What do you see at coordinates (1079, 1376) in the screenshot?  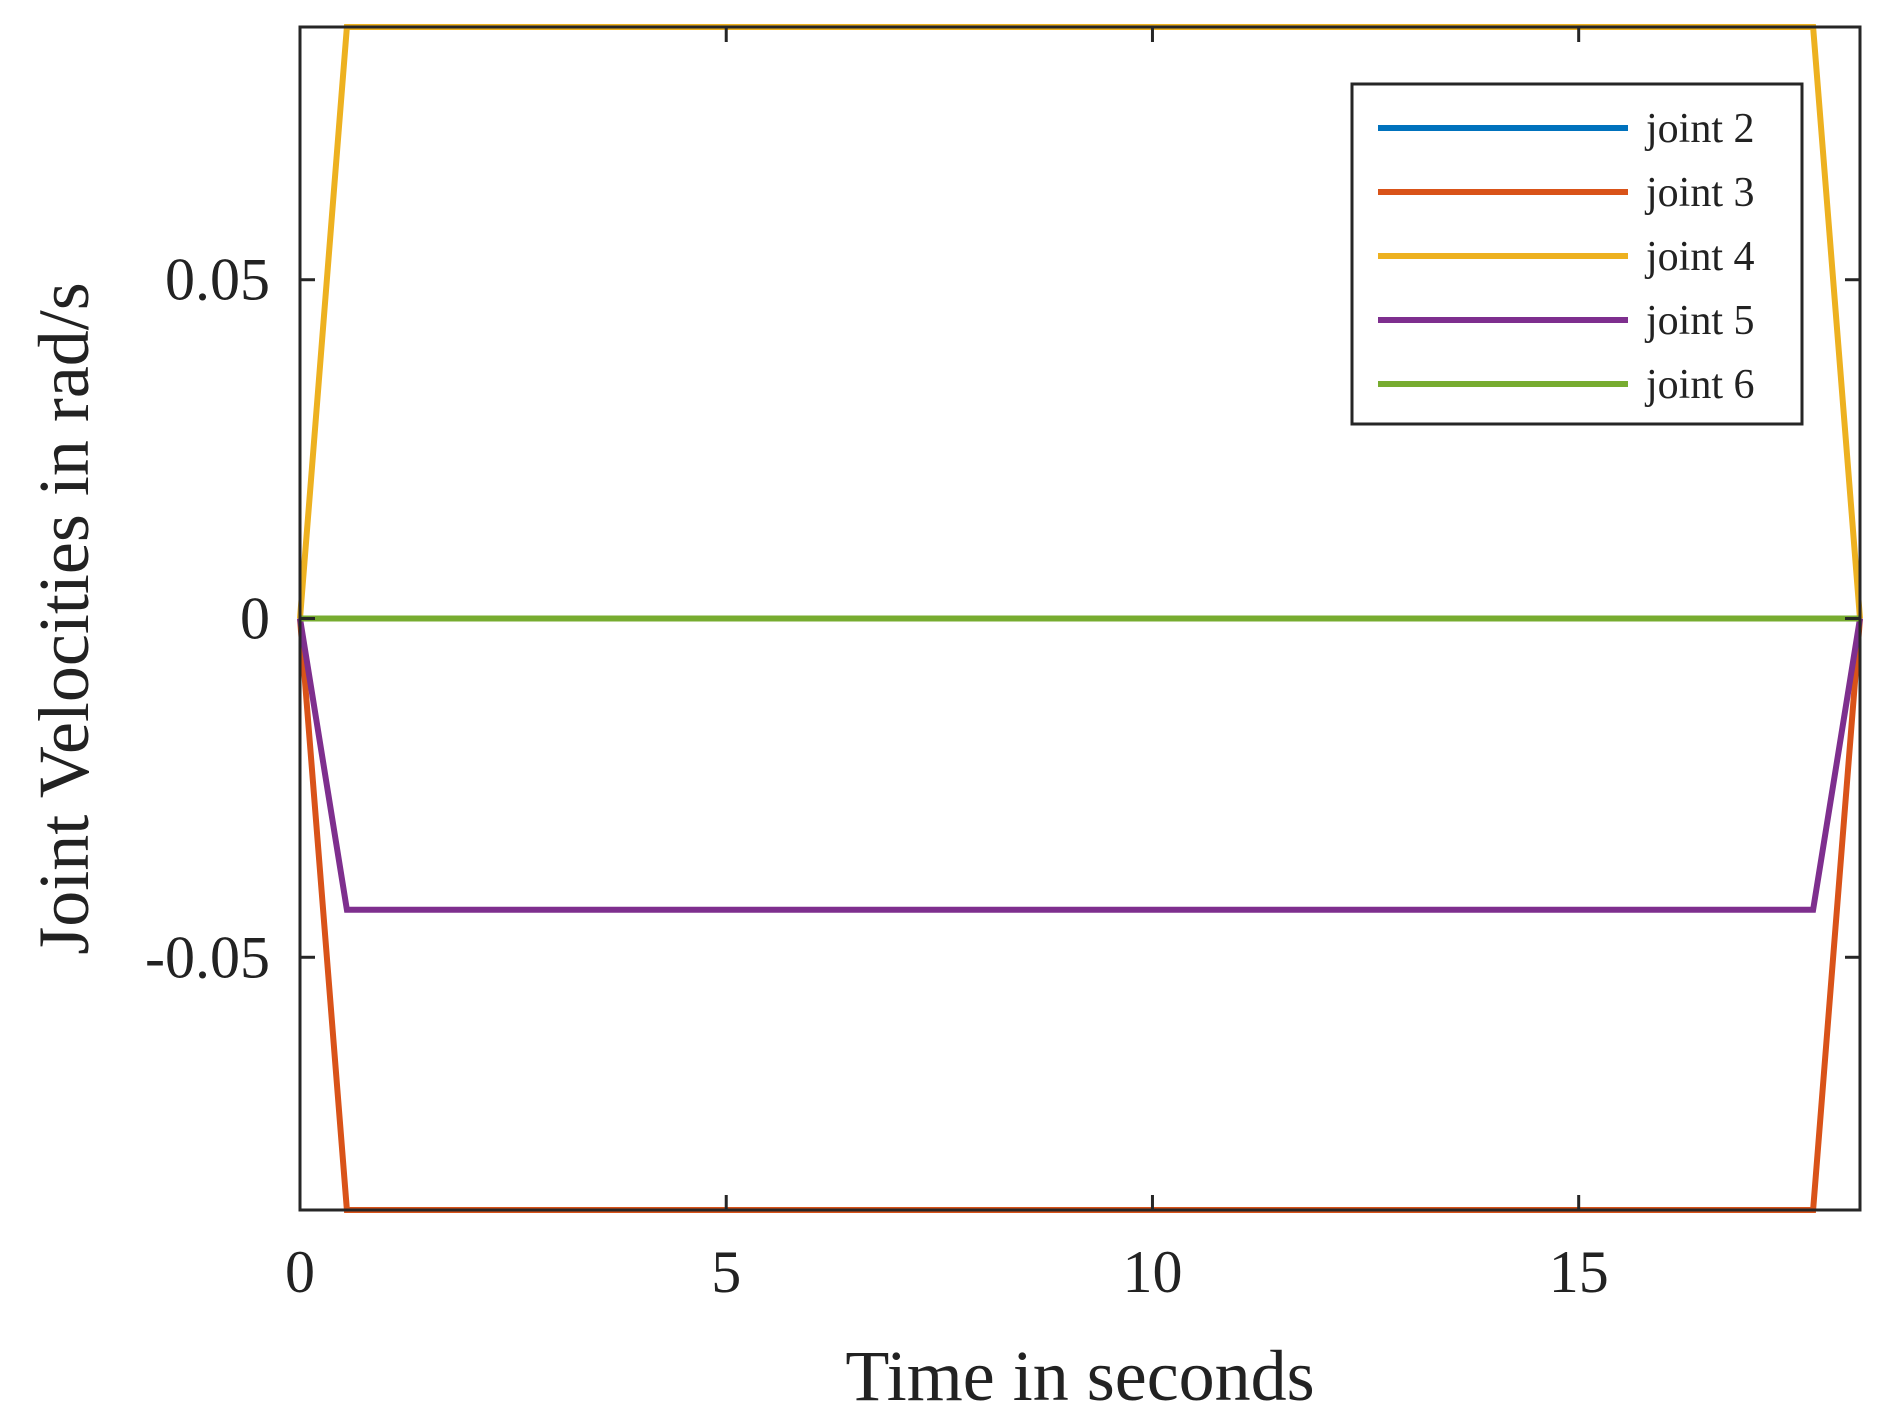 I see `x-axis-label: Time in seconds` at bounding box center [1079, 1376].